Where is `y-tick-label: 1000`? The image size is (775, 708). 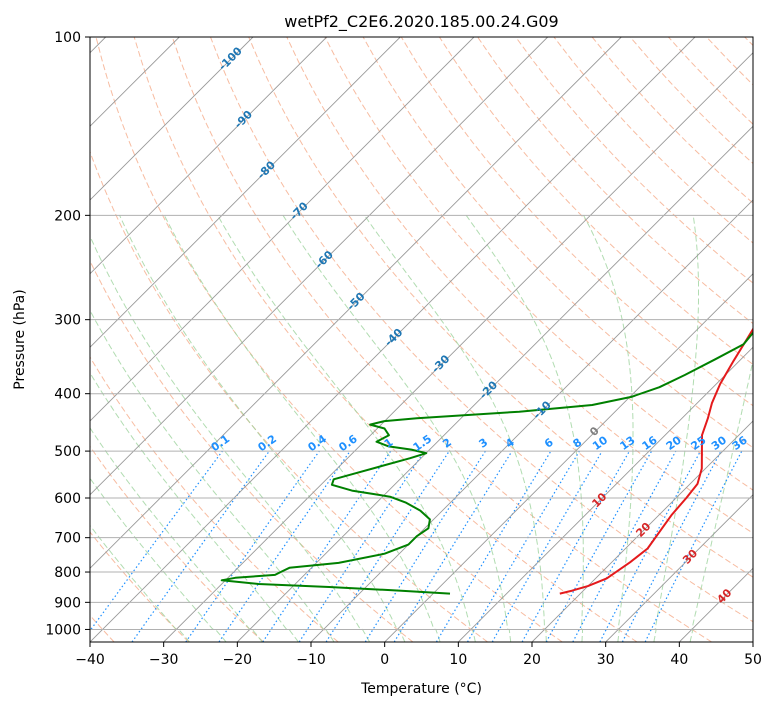
y-tick-label: 1000 is located at coordinates (63, 630).